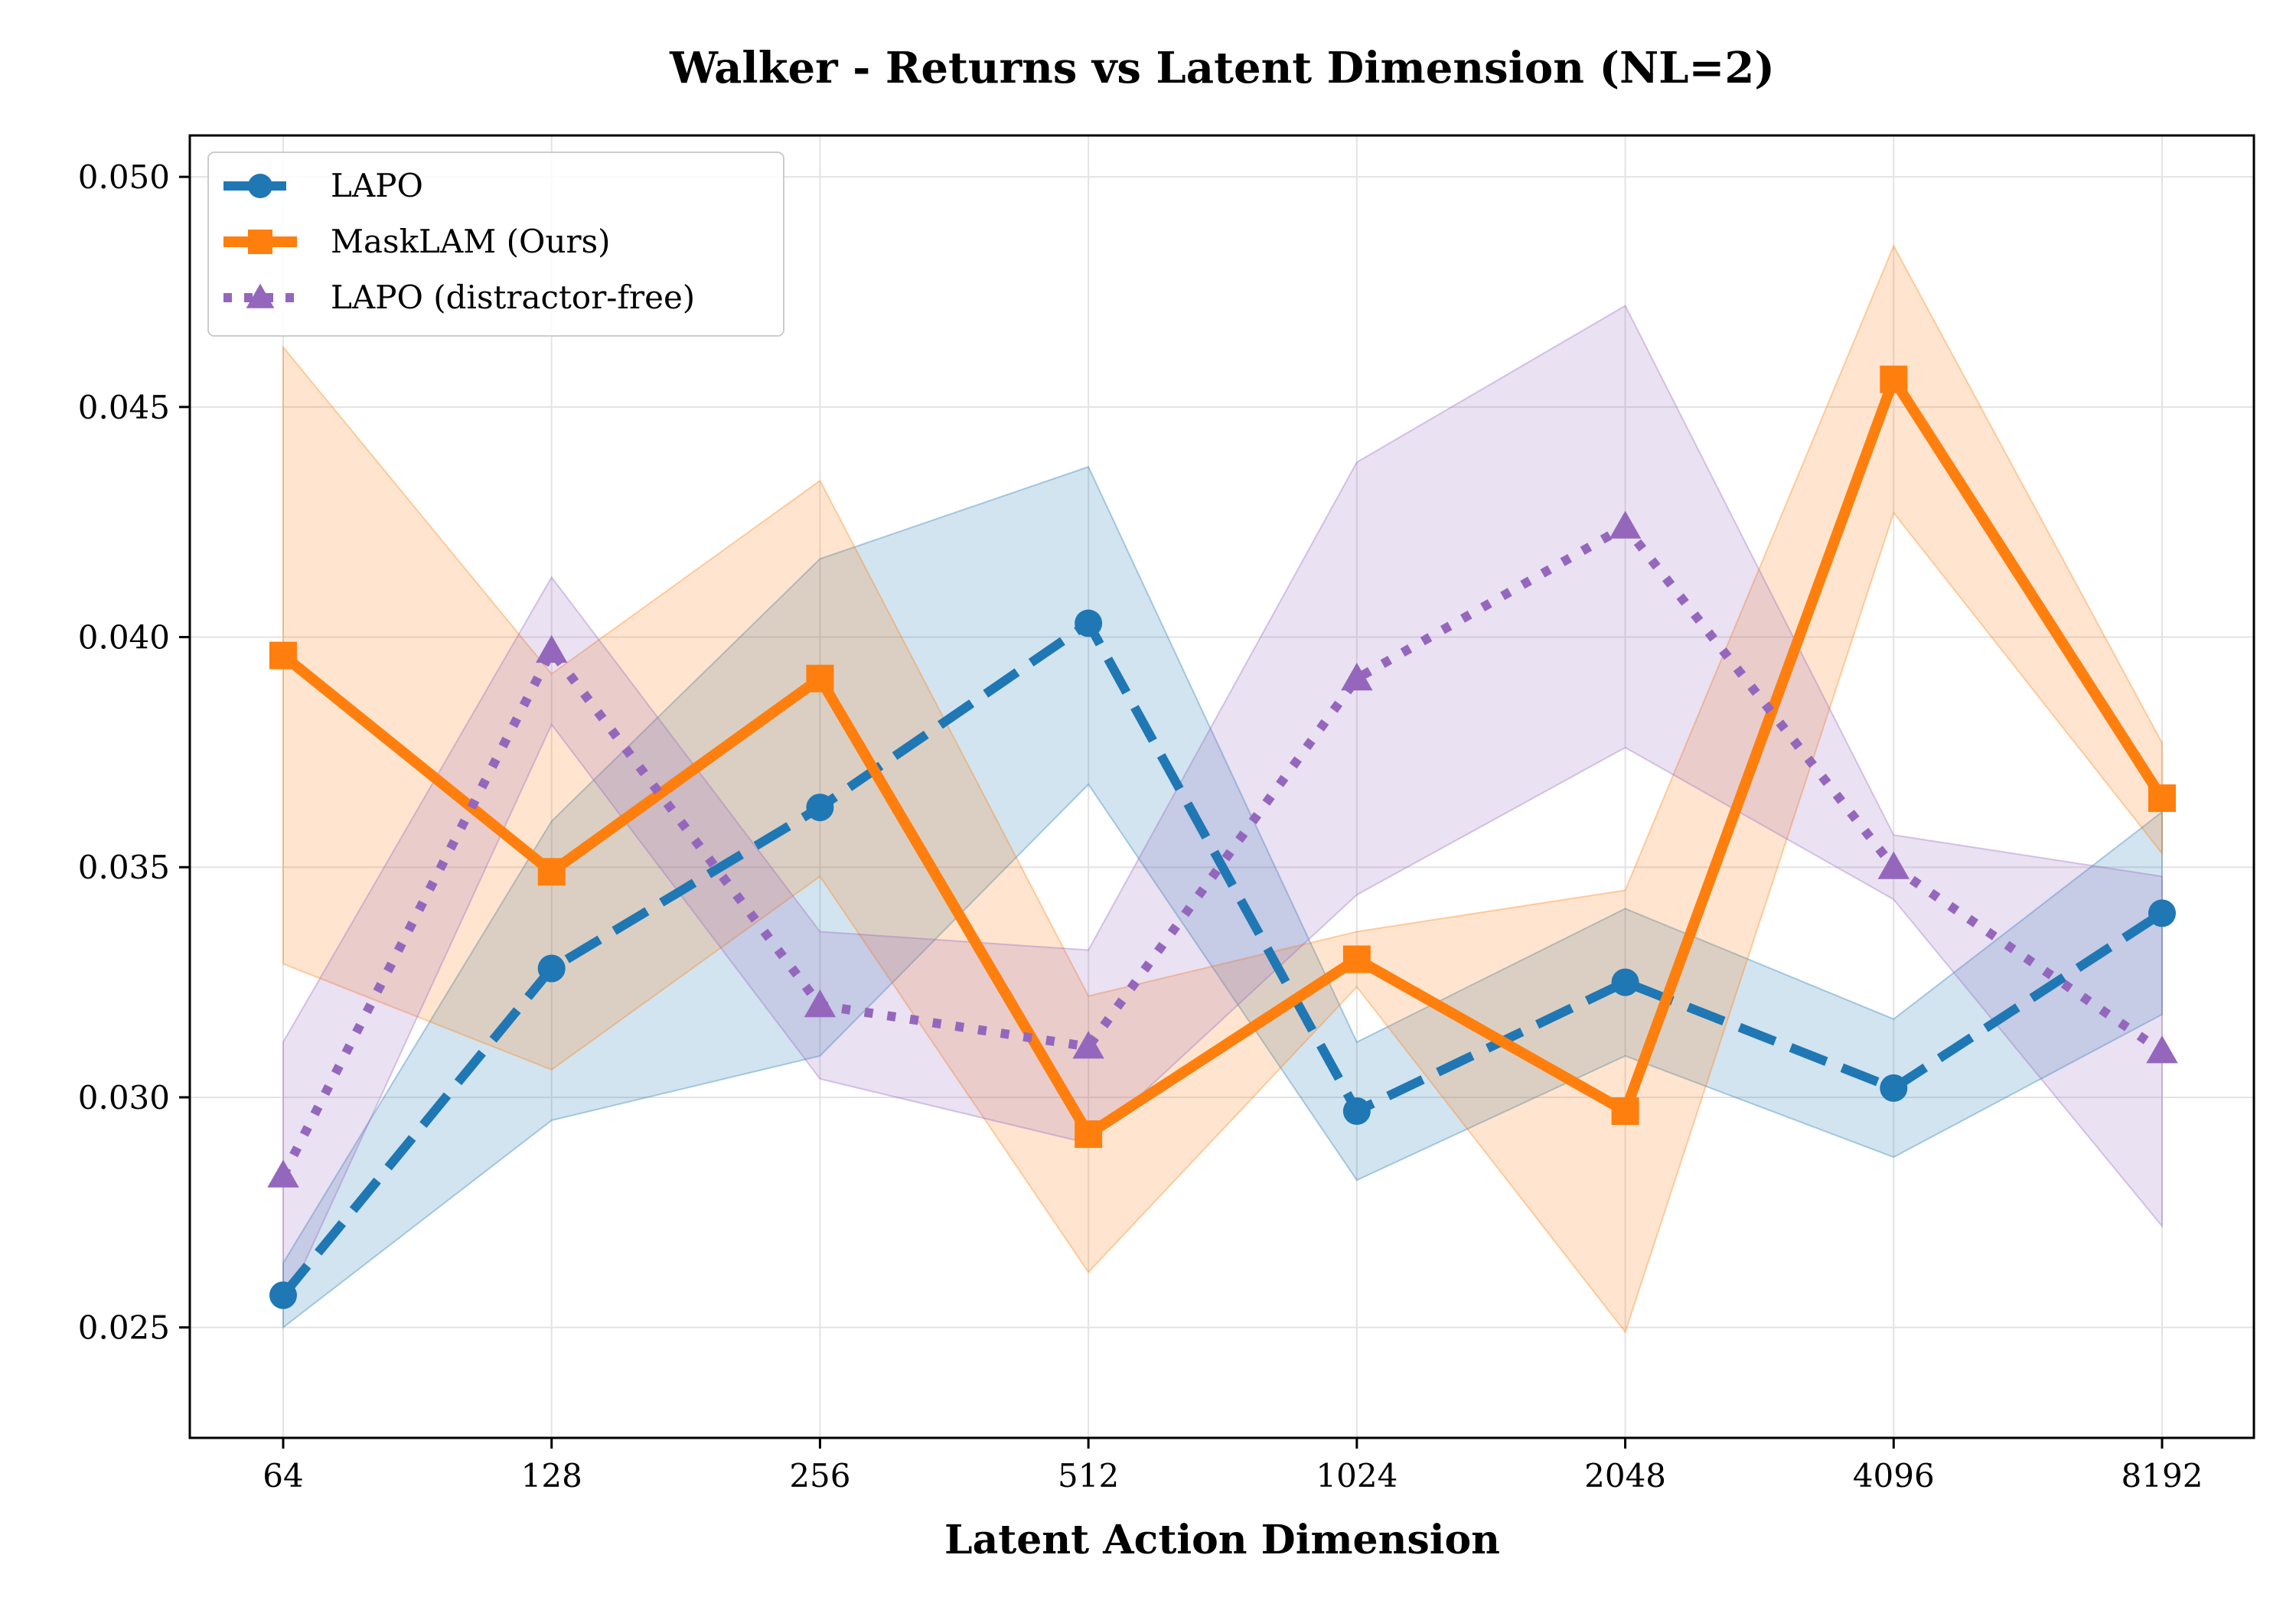 This screenshot has width=2296, height=1607. I want to click on point-masklam-ours-2048, so click(1625, 1111).